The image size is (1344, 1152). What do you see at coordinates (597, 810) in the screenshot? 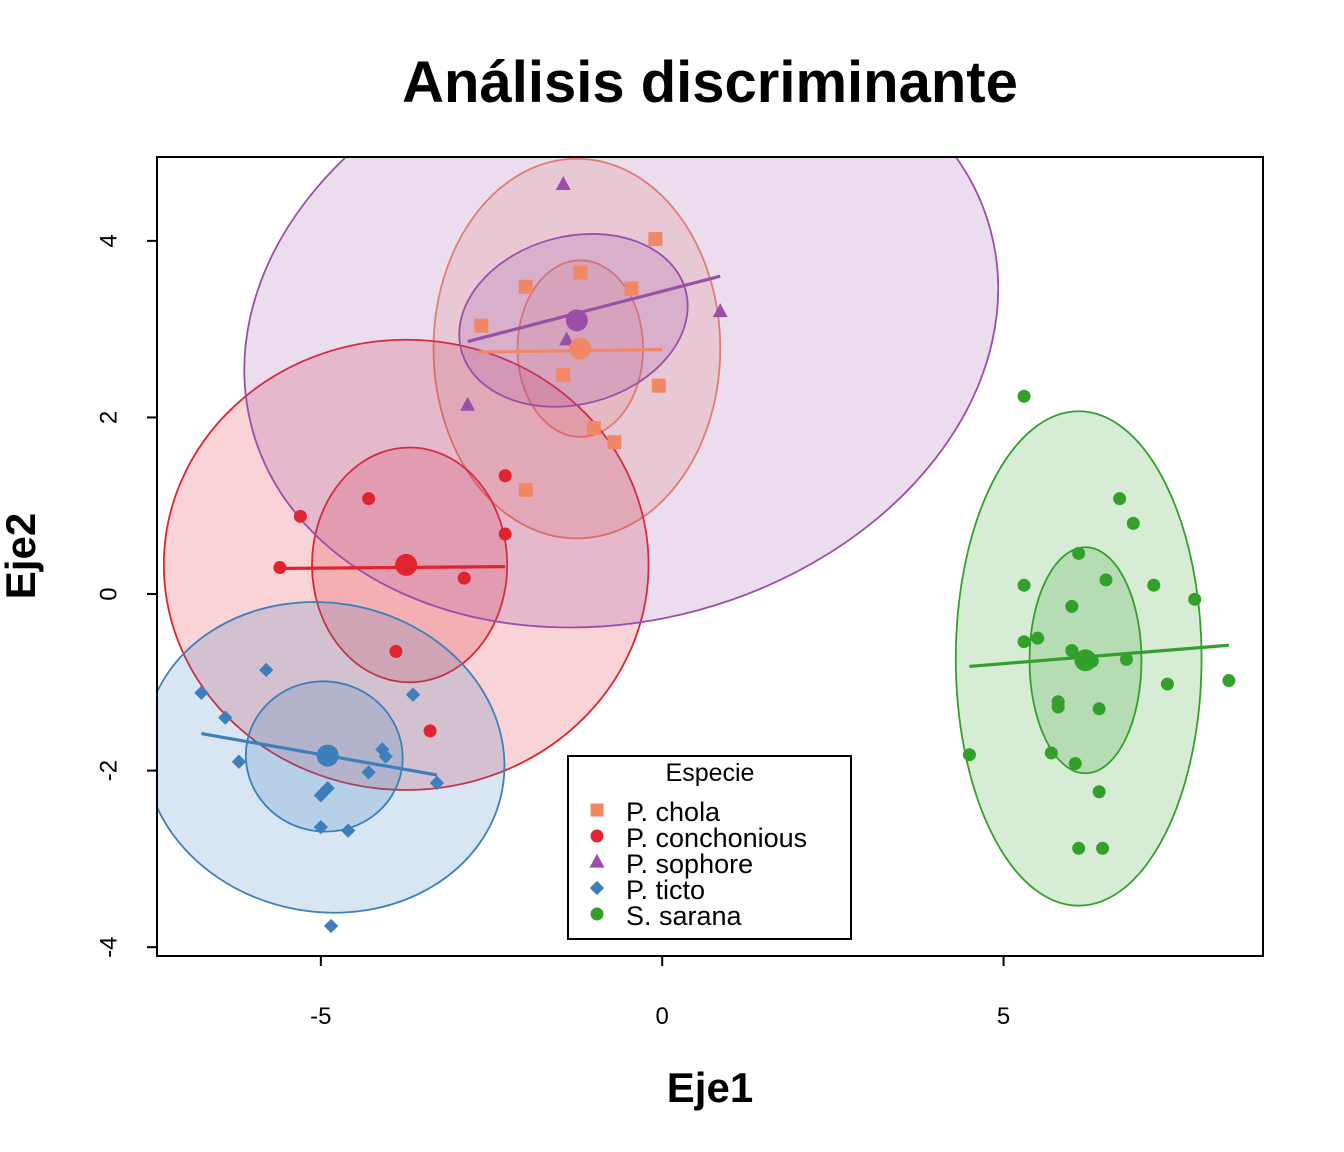
I see `legend-p-chola-marker` at bounding box center [597, 810].